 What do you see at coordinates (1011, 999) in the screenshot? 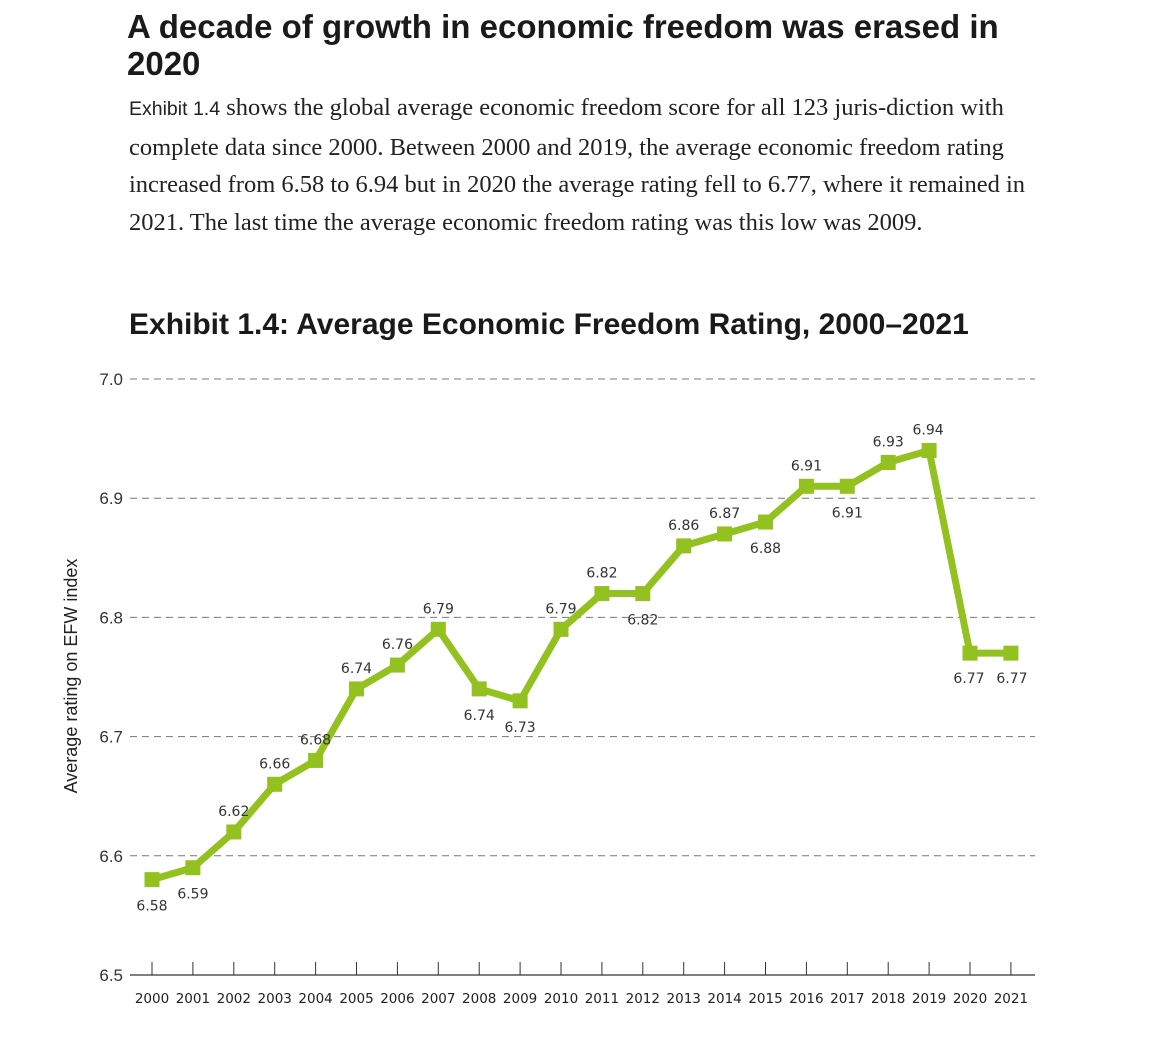
I see `x-tick-label: 2021` at bounding box center [1011, 999].